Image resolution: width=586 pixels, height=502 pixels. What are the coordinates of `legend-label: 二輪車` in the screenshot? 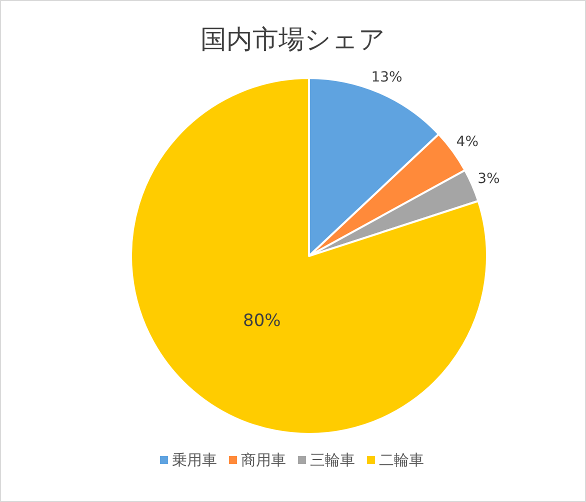 It's located at (401, 460).